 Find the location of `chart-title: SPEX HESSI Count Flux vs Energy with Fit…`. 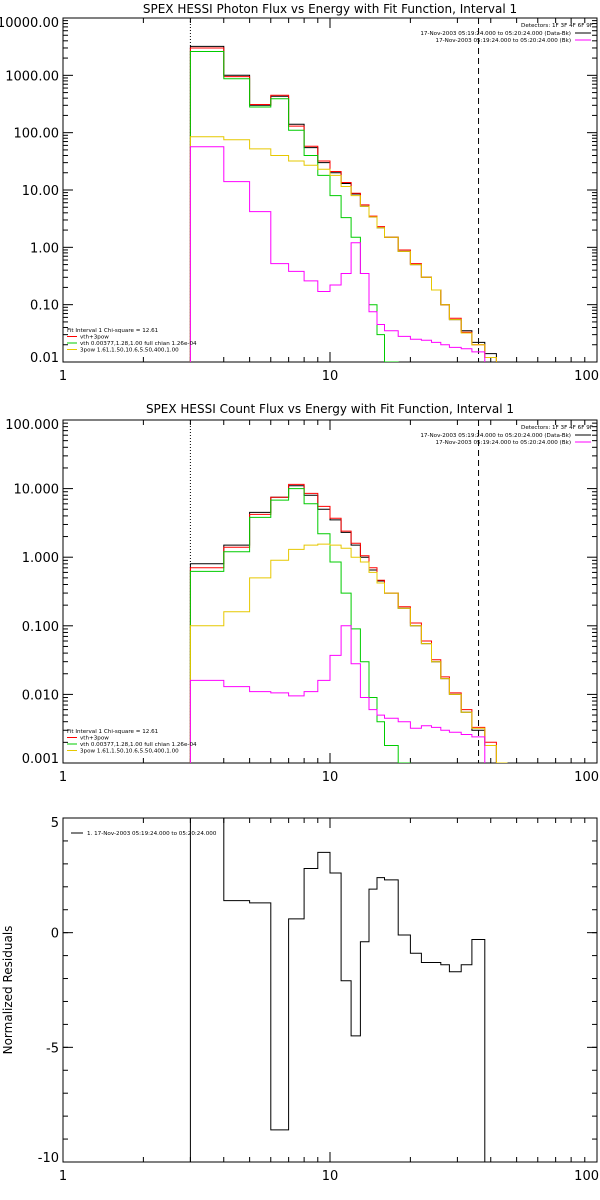

chart-title: SPEX HESSI Count Flux vs Energy with Fit… is located at coordinates (330, 409).